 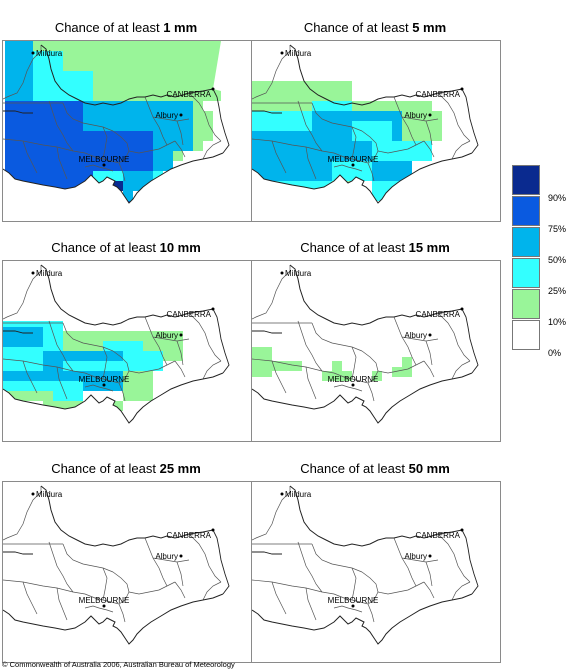 What do you see at coordinates (126, 468) in the screenshot?
I see `panel-title: Chance of at least 25 mm` at bounding box center [126, 468].